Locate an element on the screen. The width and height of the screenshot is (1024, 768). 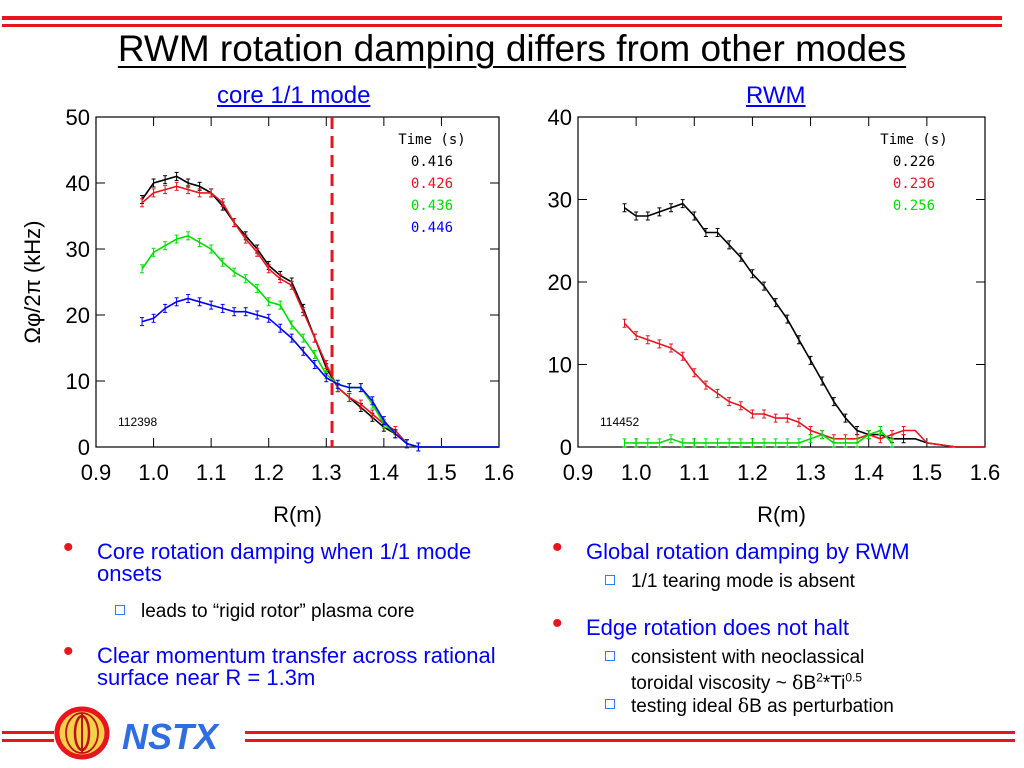
chart1-ytick-label: 10 is located at coordinates (560, 365).